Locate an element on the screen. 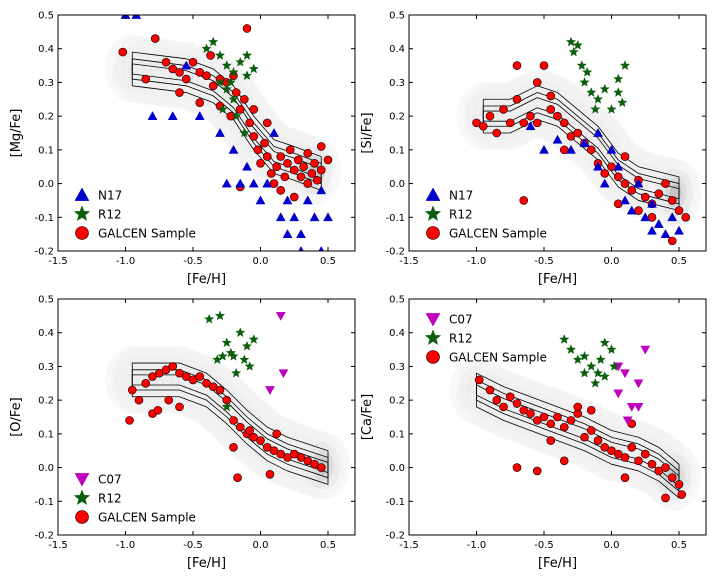 The height and width of the screenshot is (576, 720). y-tick-label: 0.2 is located at coordinates (46, 401).